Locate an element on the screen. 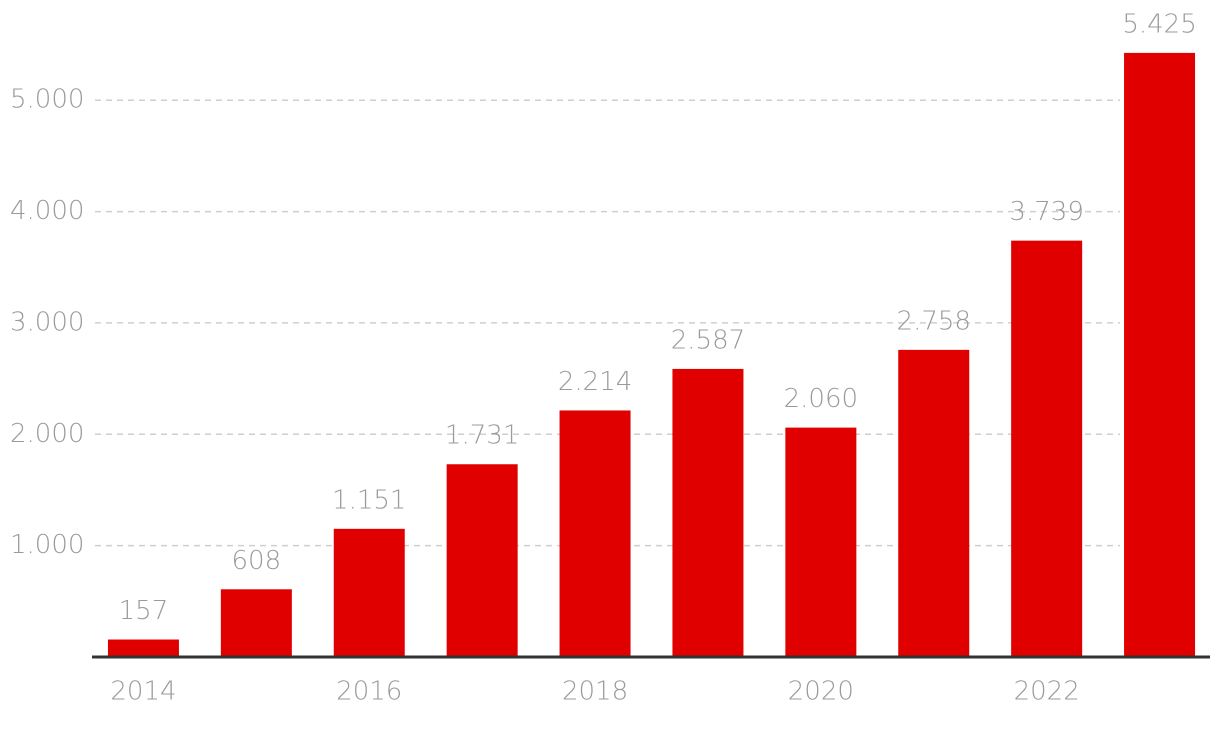 The width and height of the screenshot is (1220, 732). value-label: 5.425 is located at coordinates (1159, 24).